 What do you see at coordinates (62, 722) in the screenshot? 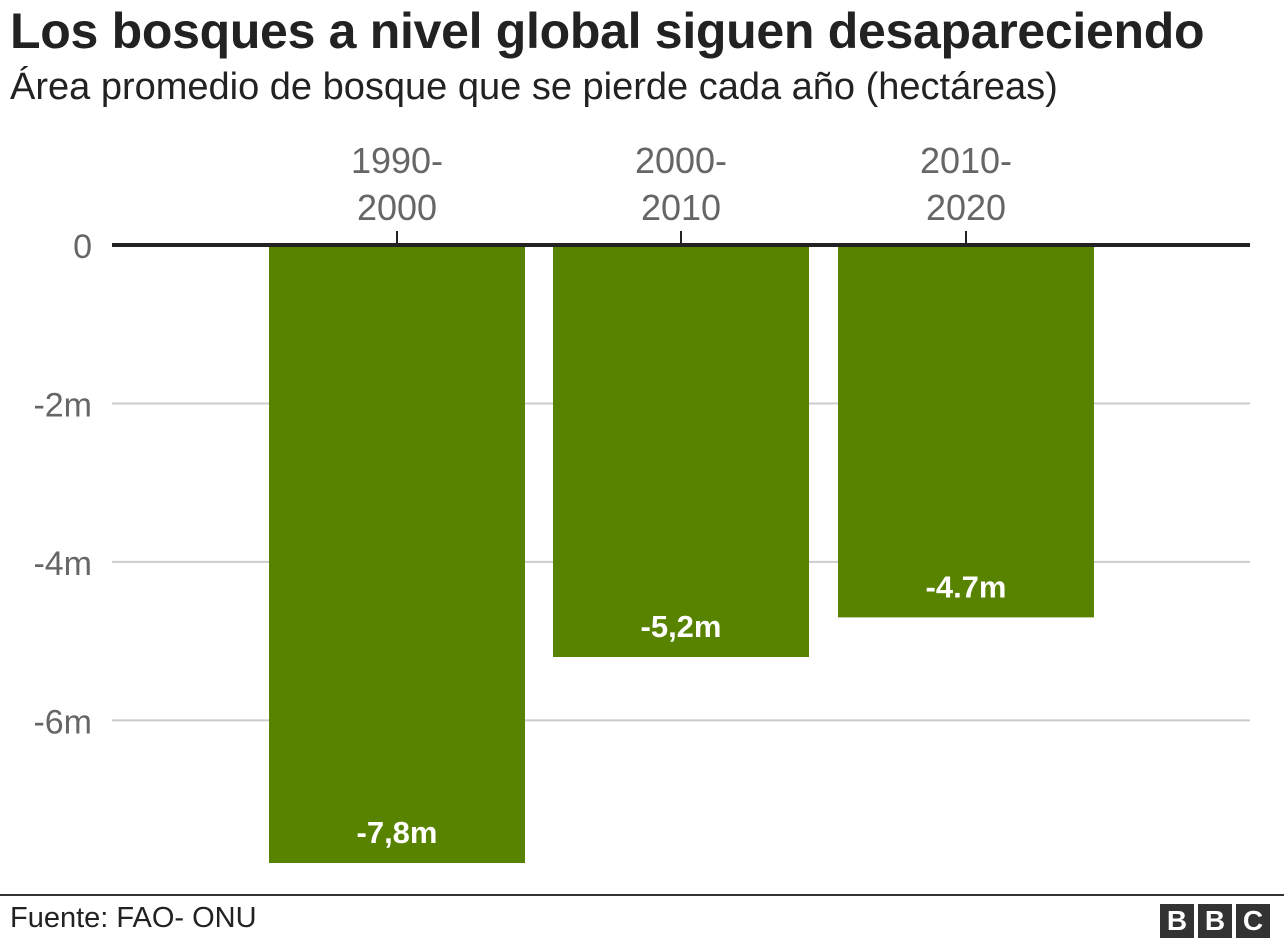
I see `y-tick-label: -6m` at bounding box center [62, 722].